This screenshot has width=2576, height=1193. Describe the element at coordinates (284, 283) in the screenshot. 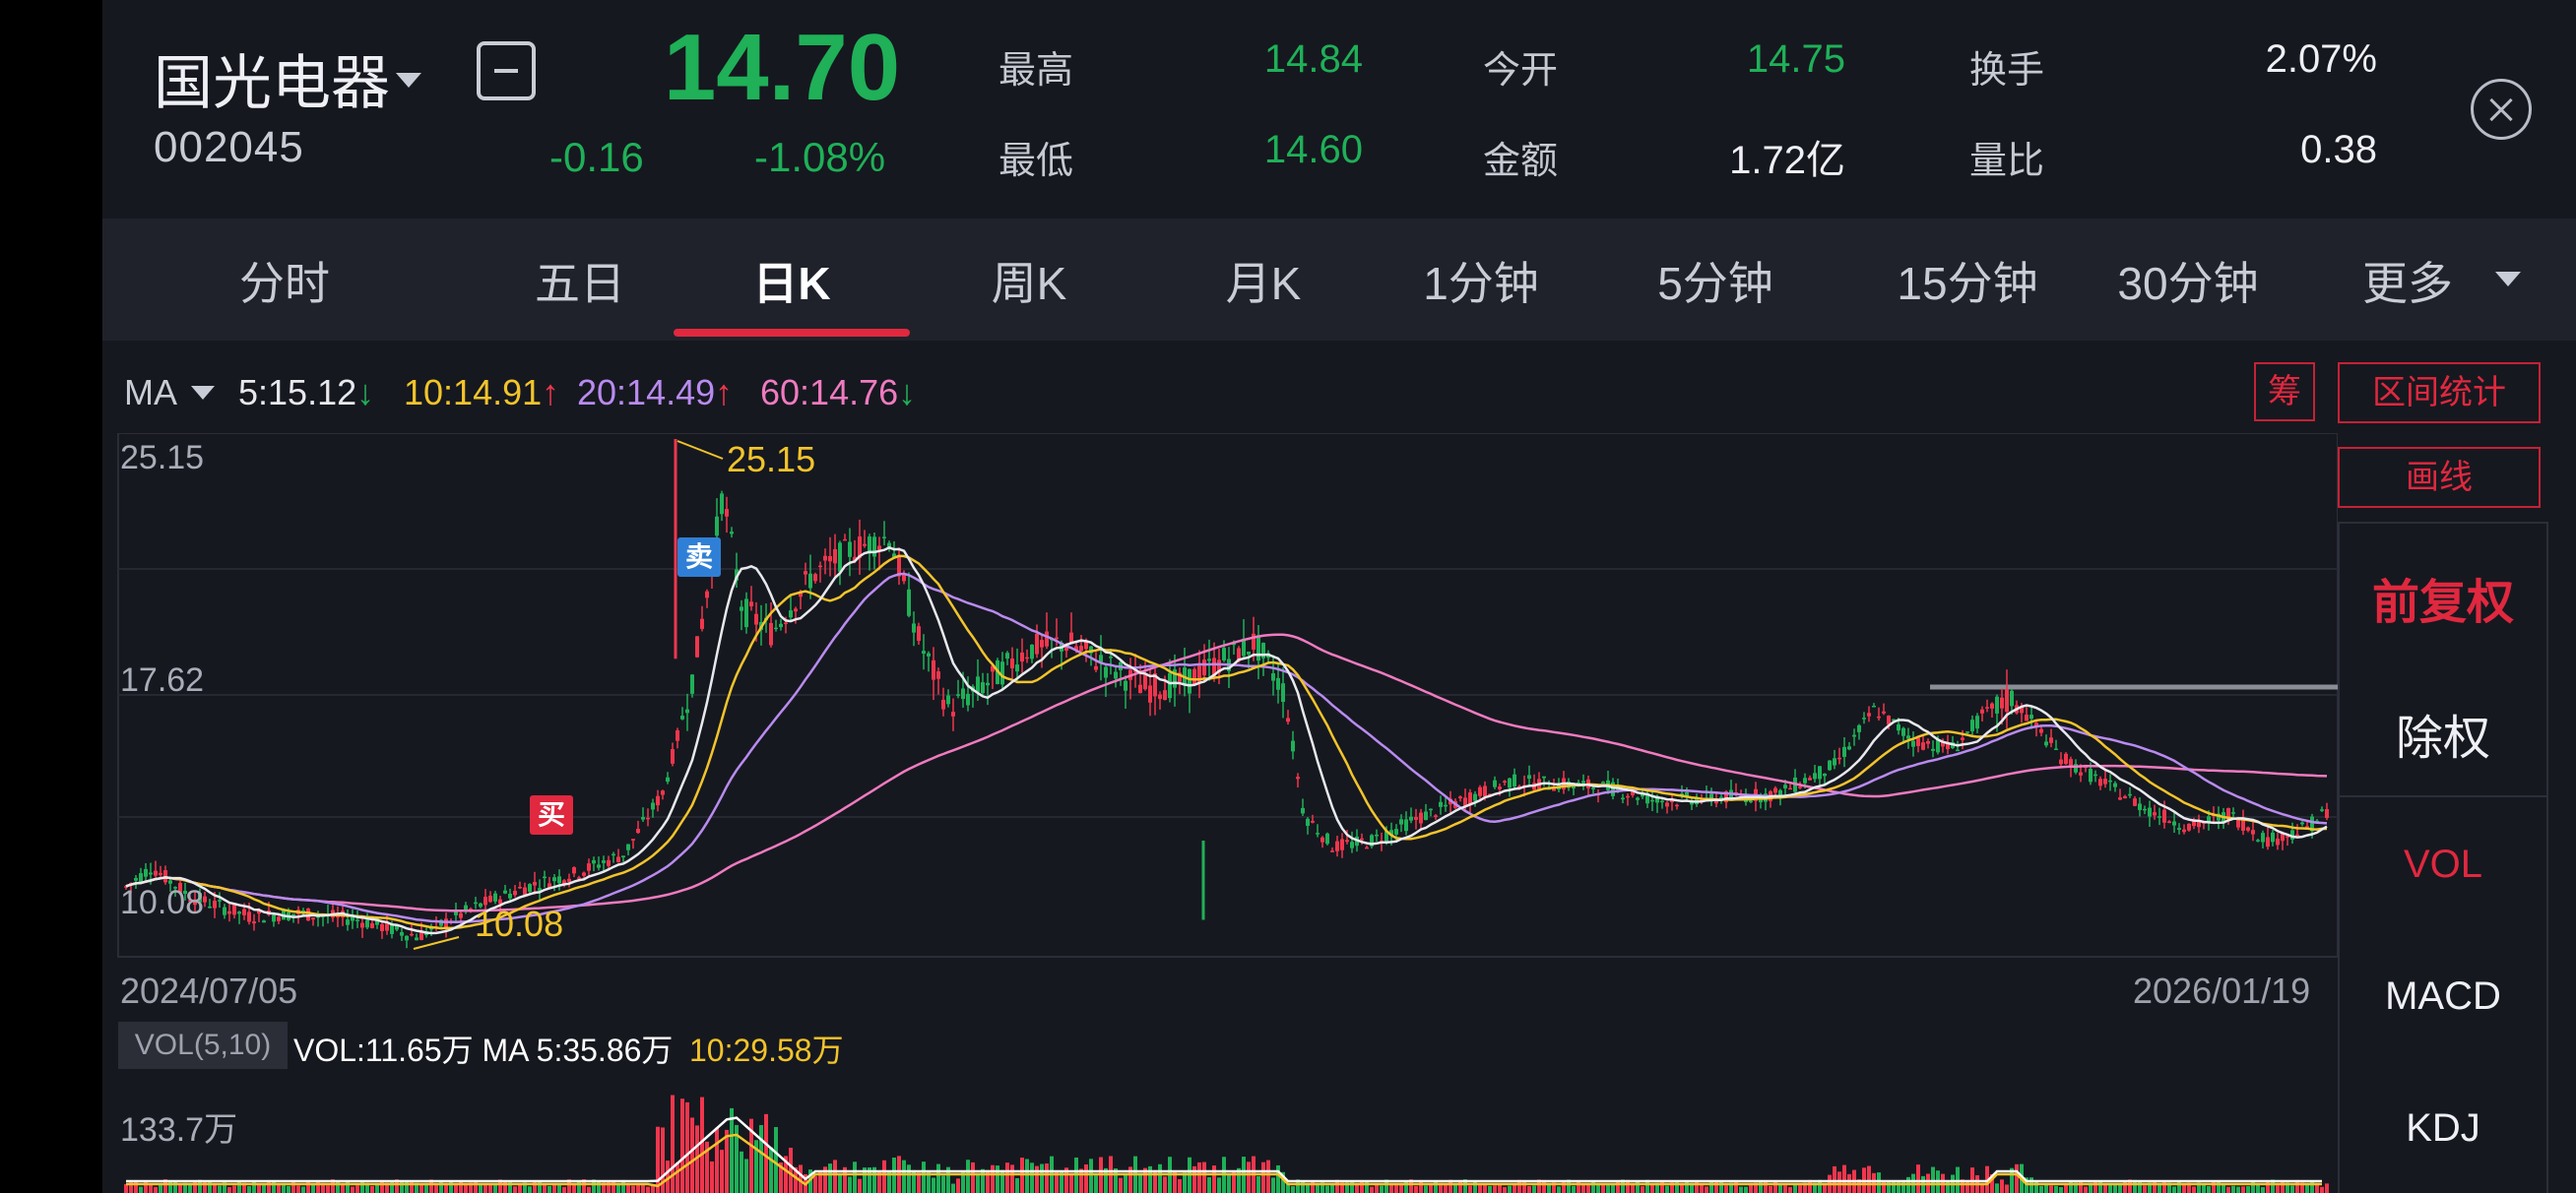

I see `tab-minute: 分时` at that location.